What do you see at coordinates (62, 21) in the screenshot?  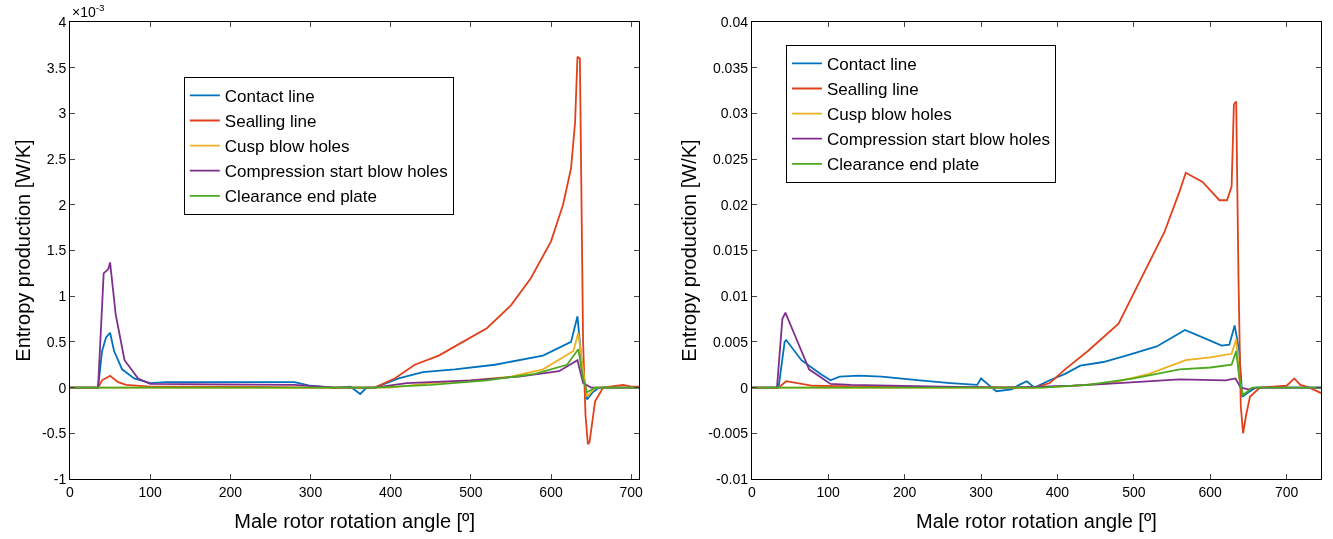 I see `y-tick-label: 4` at bounding box center [62, 21].